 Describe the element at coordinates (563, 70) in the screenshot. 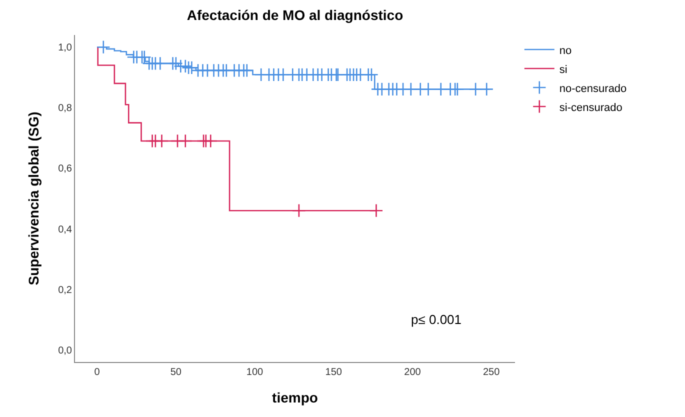

I see `legend-label: si` at that location.